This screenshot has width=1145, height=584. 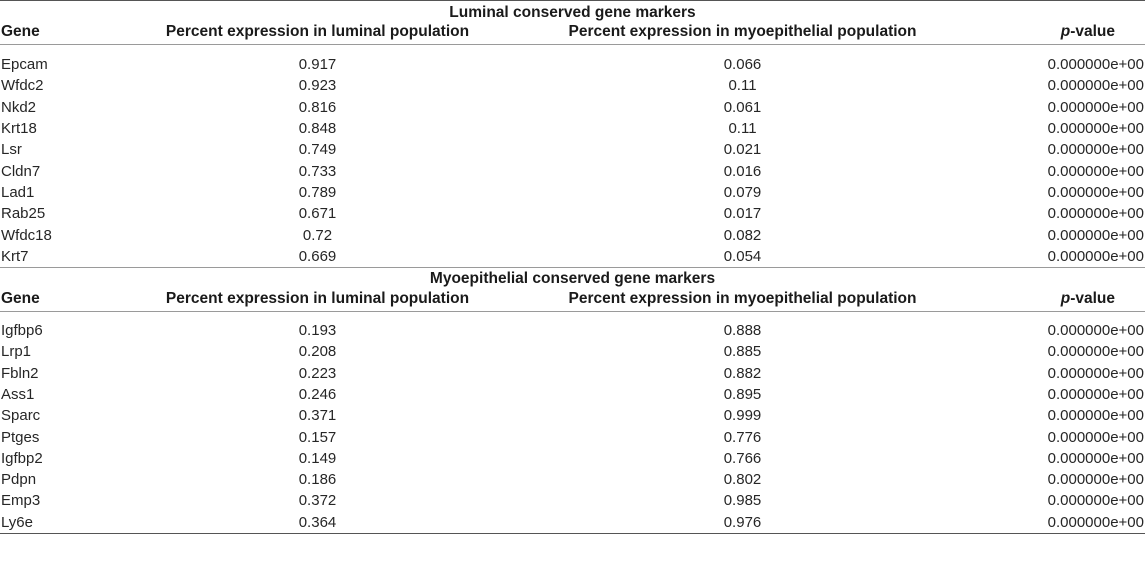 What do you see at coordinates (19, 480) in the screenshot?
I see `cell-gene: Pdpn` at bounding box center [19, 480].